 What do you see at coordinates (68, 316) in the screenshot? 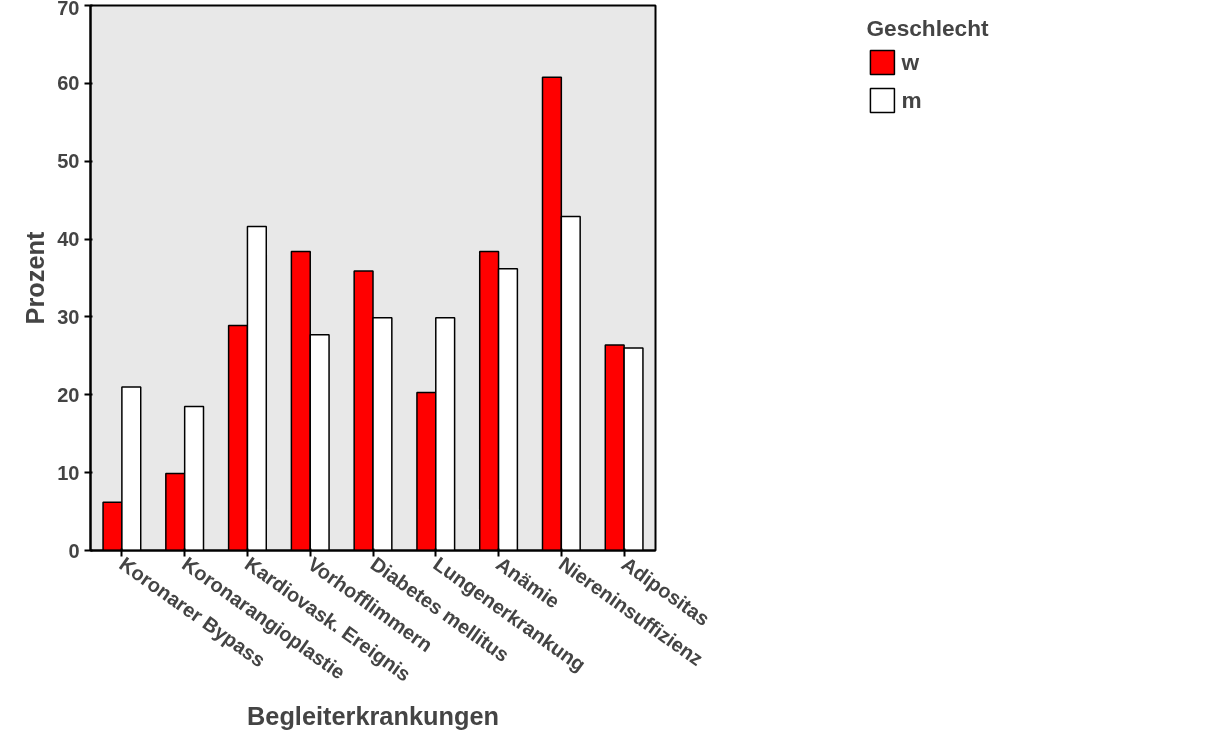
I see `y-tick-label: 30` at bounding box center [68, 316].